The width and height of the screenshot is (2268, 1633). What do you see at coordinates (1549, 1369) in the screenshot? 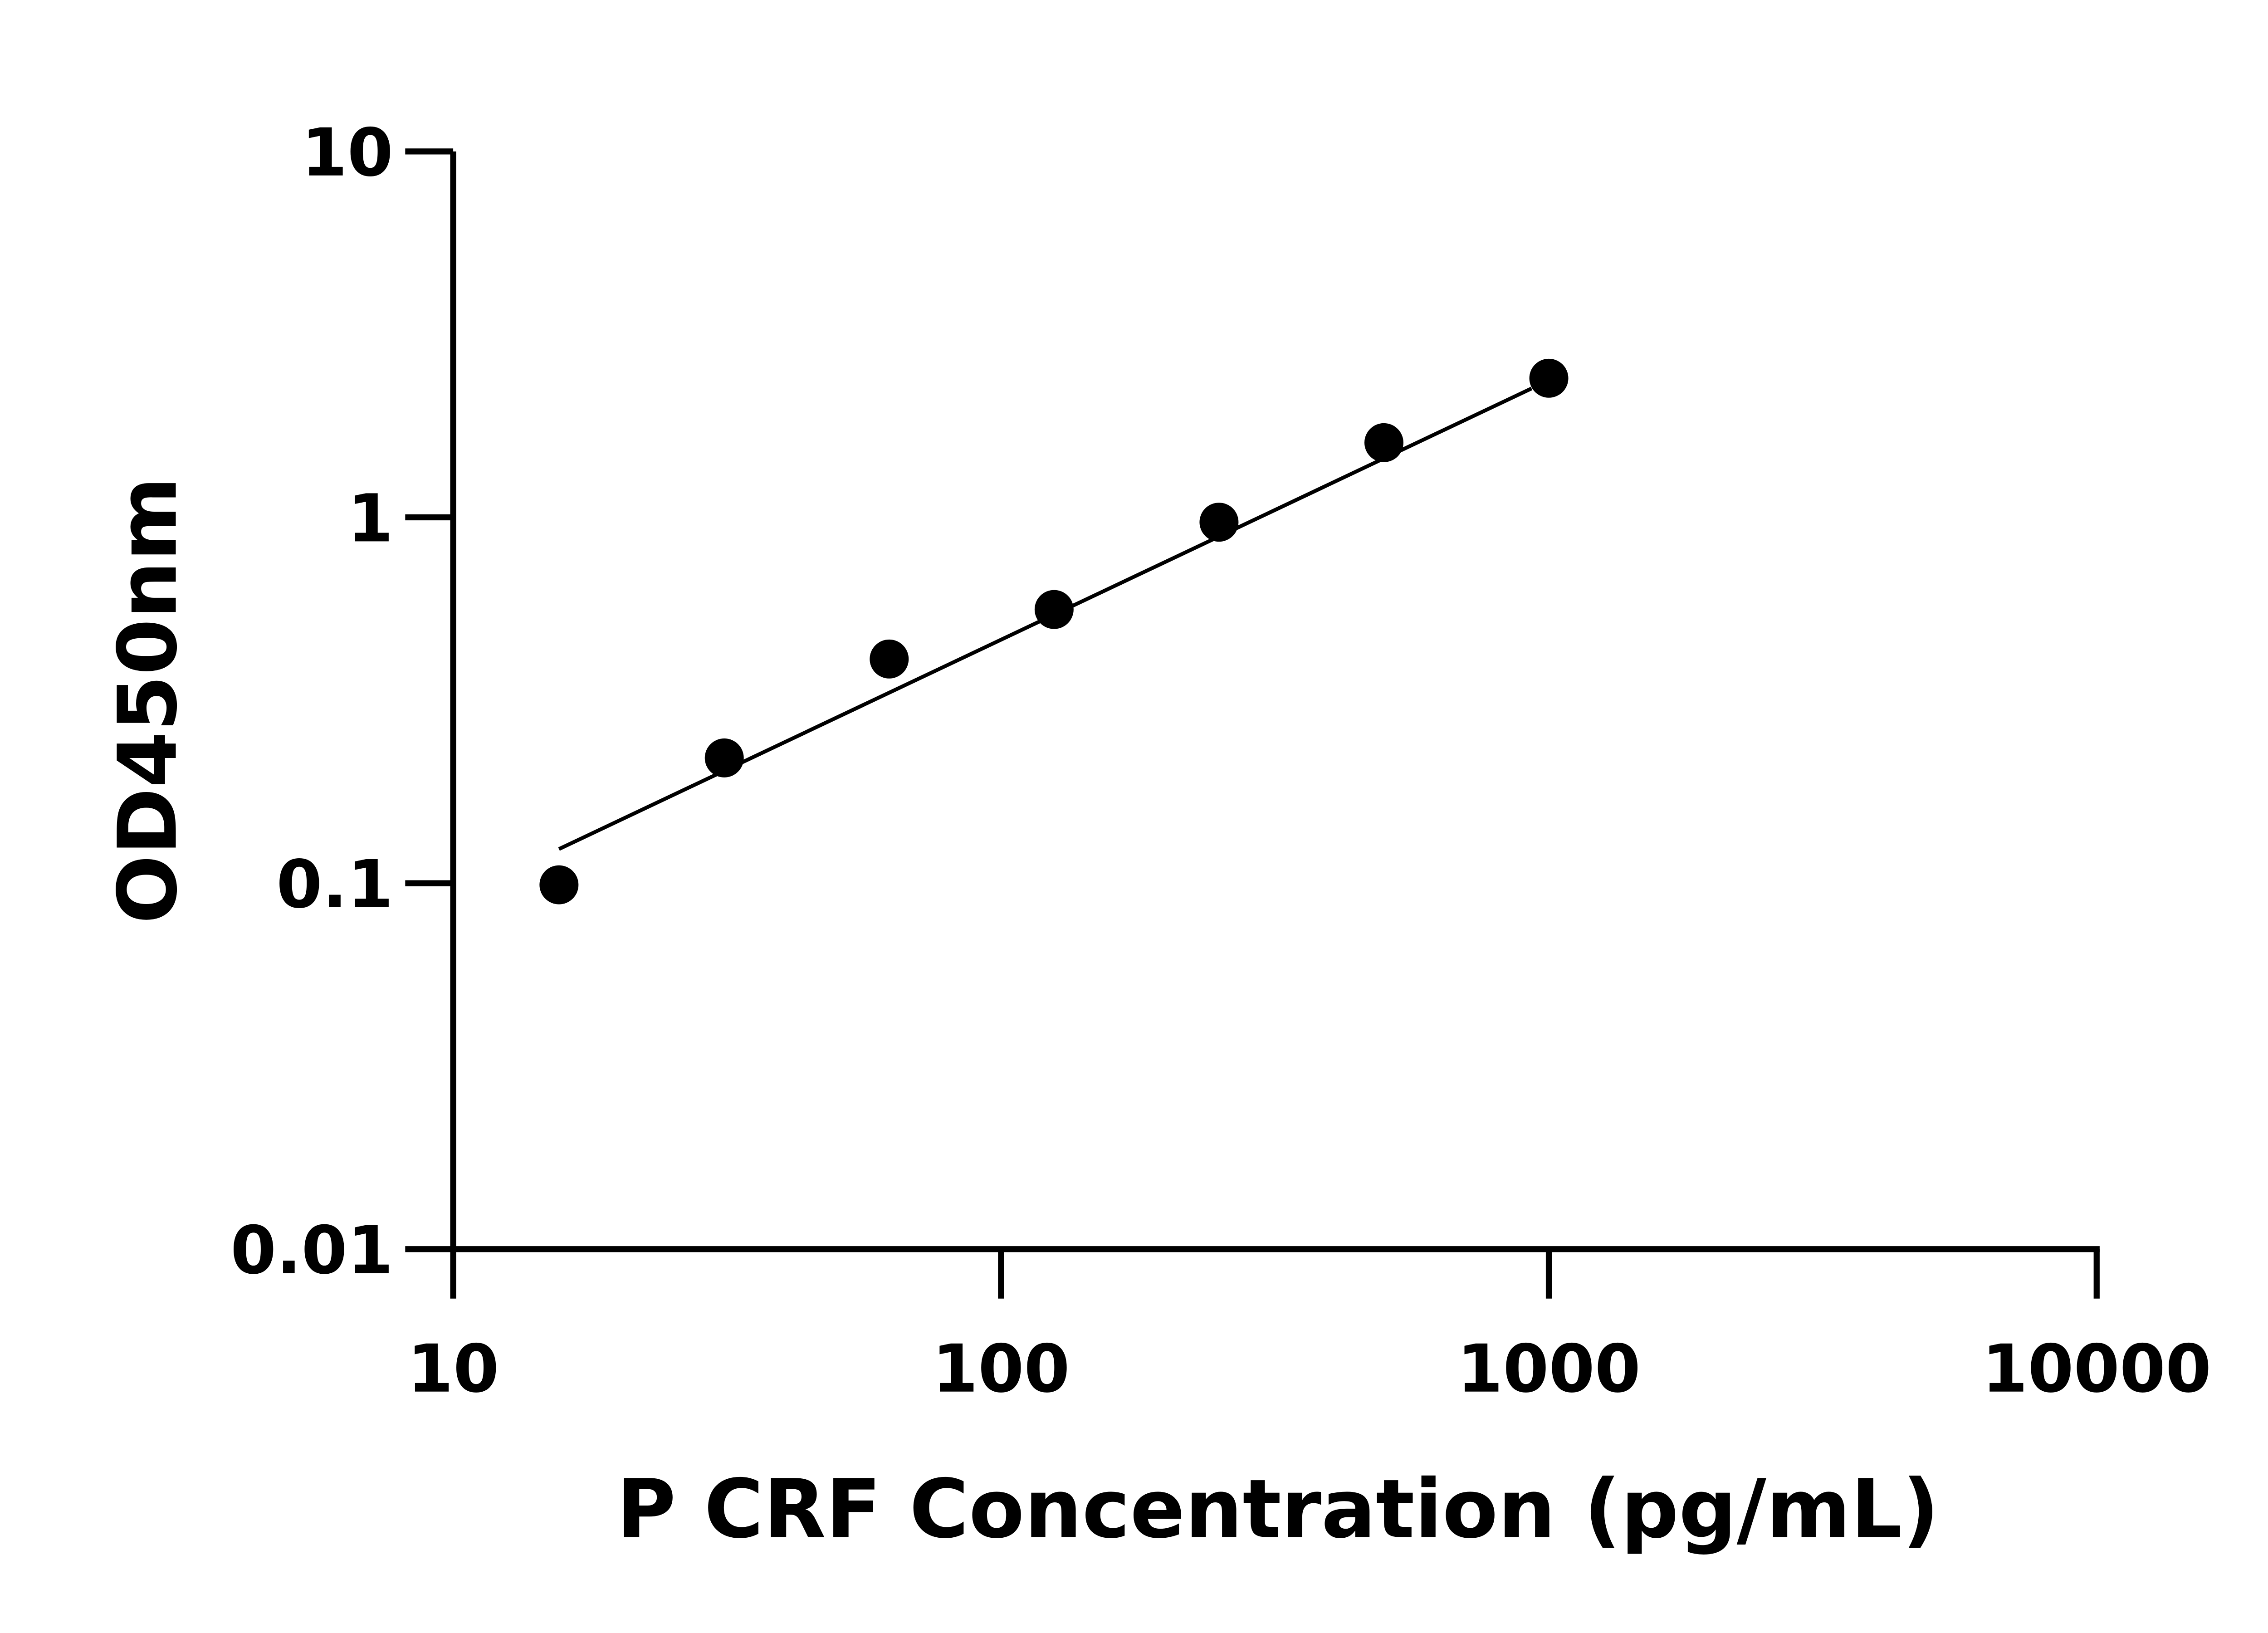
I see `x-tick-label: 1000` at bounding box center [1549, 1369].